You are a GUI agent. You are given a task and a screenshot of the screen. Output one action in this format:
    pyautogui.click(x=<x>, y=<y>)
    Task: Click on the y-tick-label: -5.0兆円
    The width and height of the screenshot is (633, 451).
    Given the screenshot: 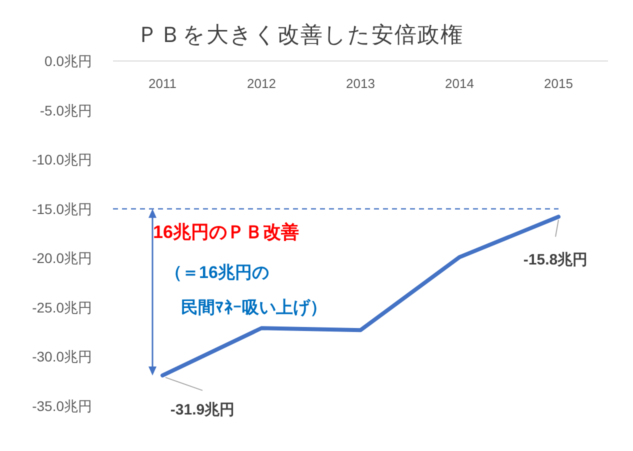 What is the action you would take?
    pyautogui.click(x=66, y=110)
    